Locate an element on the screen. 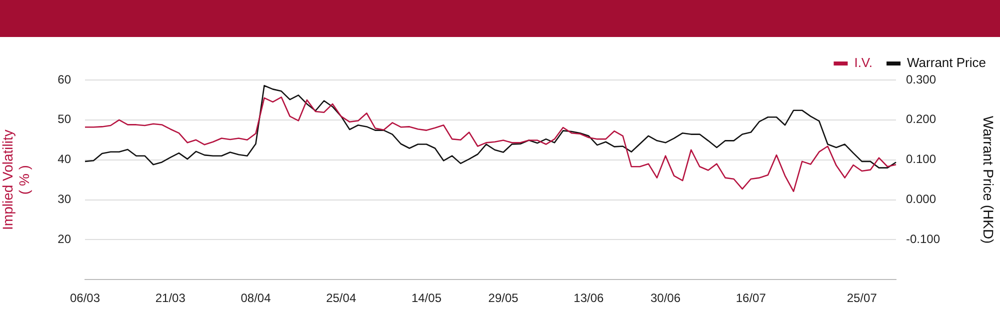  y2-tick-label: 0.100 is located at coordinates (921, 159).